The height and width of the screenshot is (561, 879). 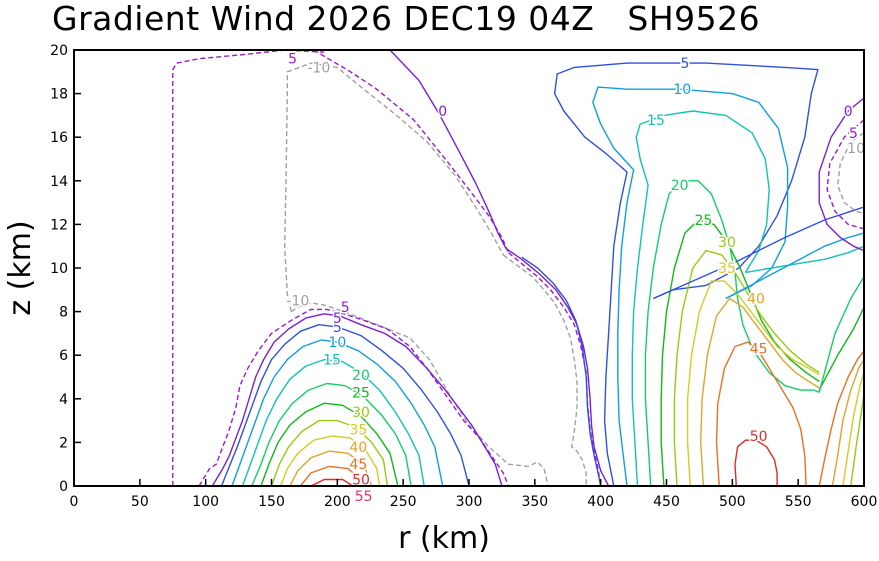 I want to click on y-axis-ticks: 0 2 4 6 8 10 12 14 16 18 20, so click(x=65, y=269).